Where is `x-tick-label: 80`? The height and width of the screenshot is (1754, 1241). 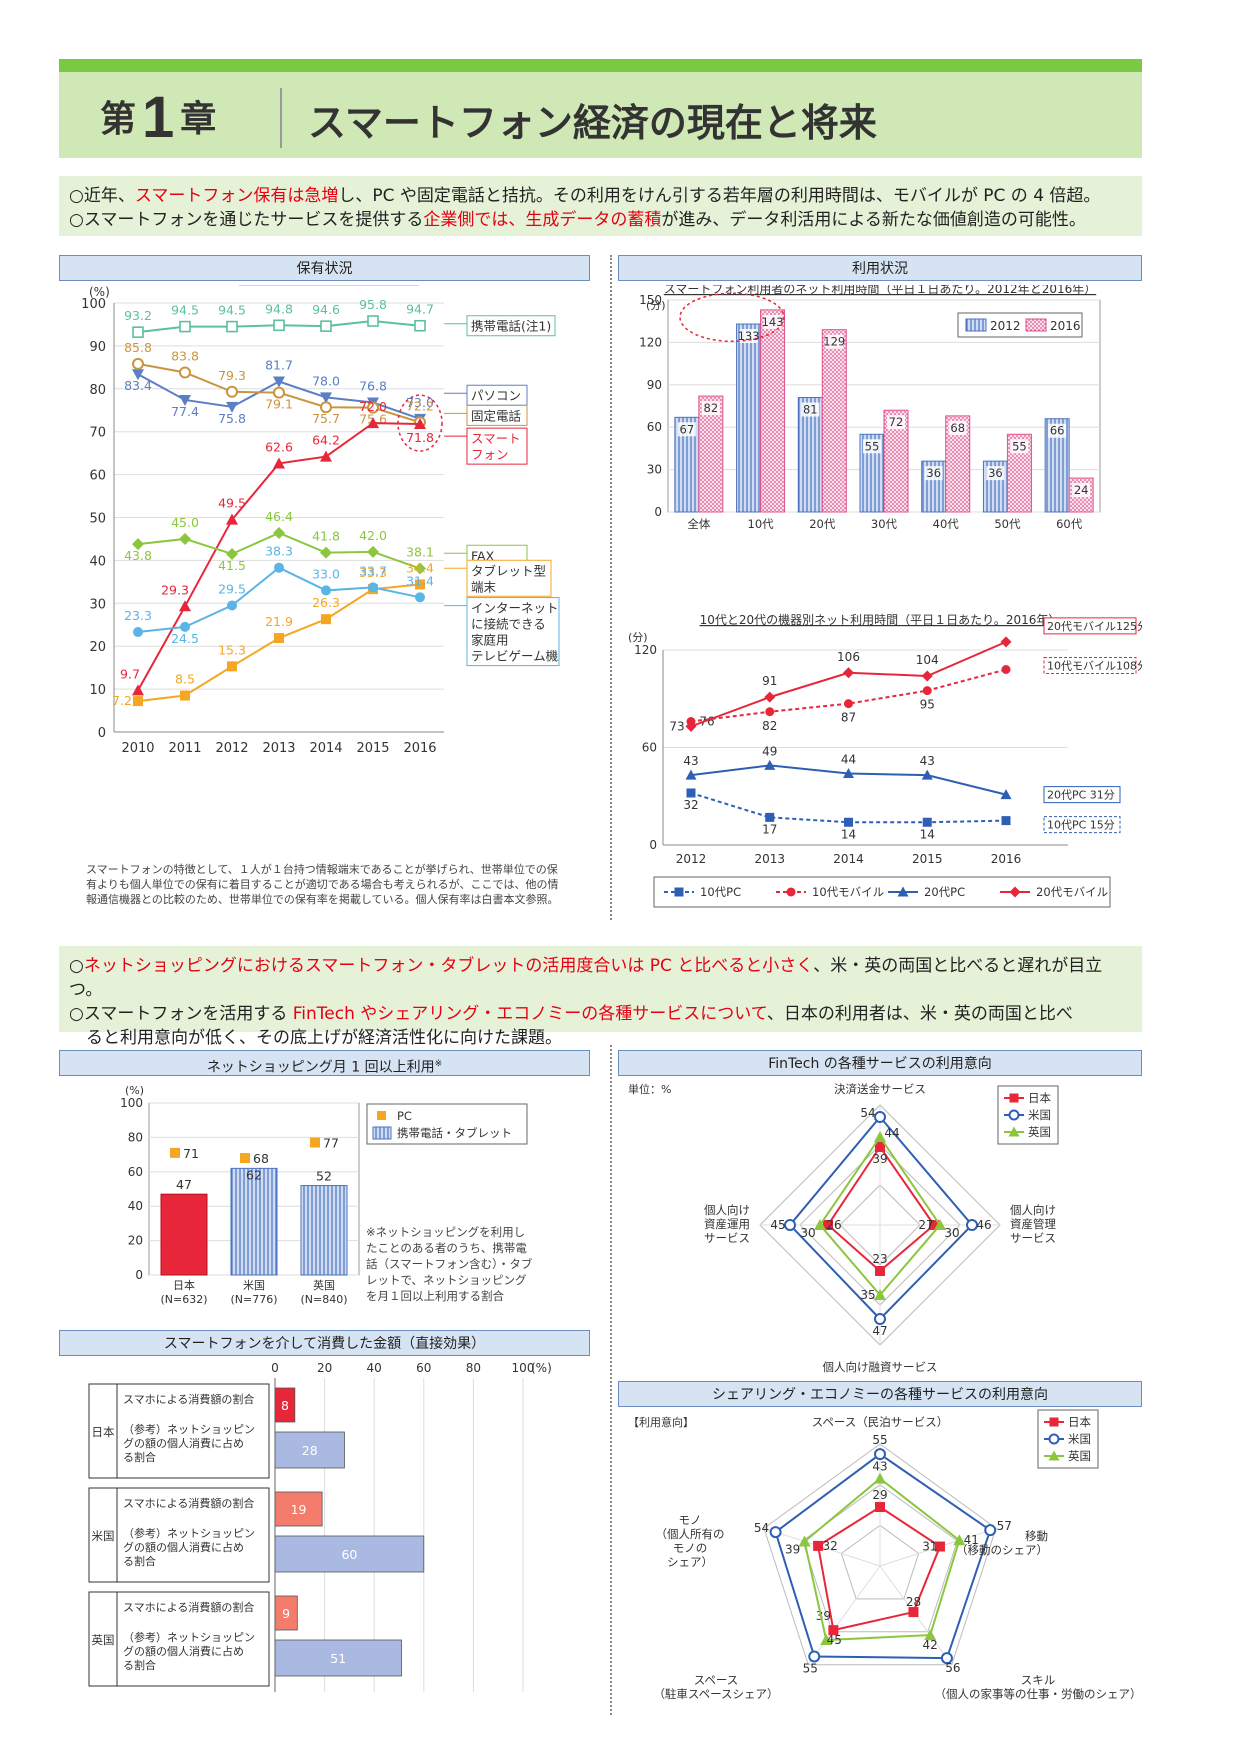
x-tick-label: 80 is located at coordinates (473, 1368).